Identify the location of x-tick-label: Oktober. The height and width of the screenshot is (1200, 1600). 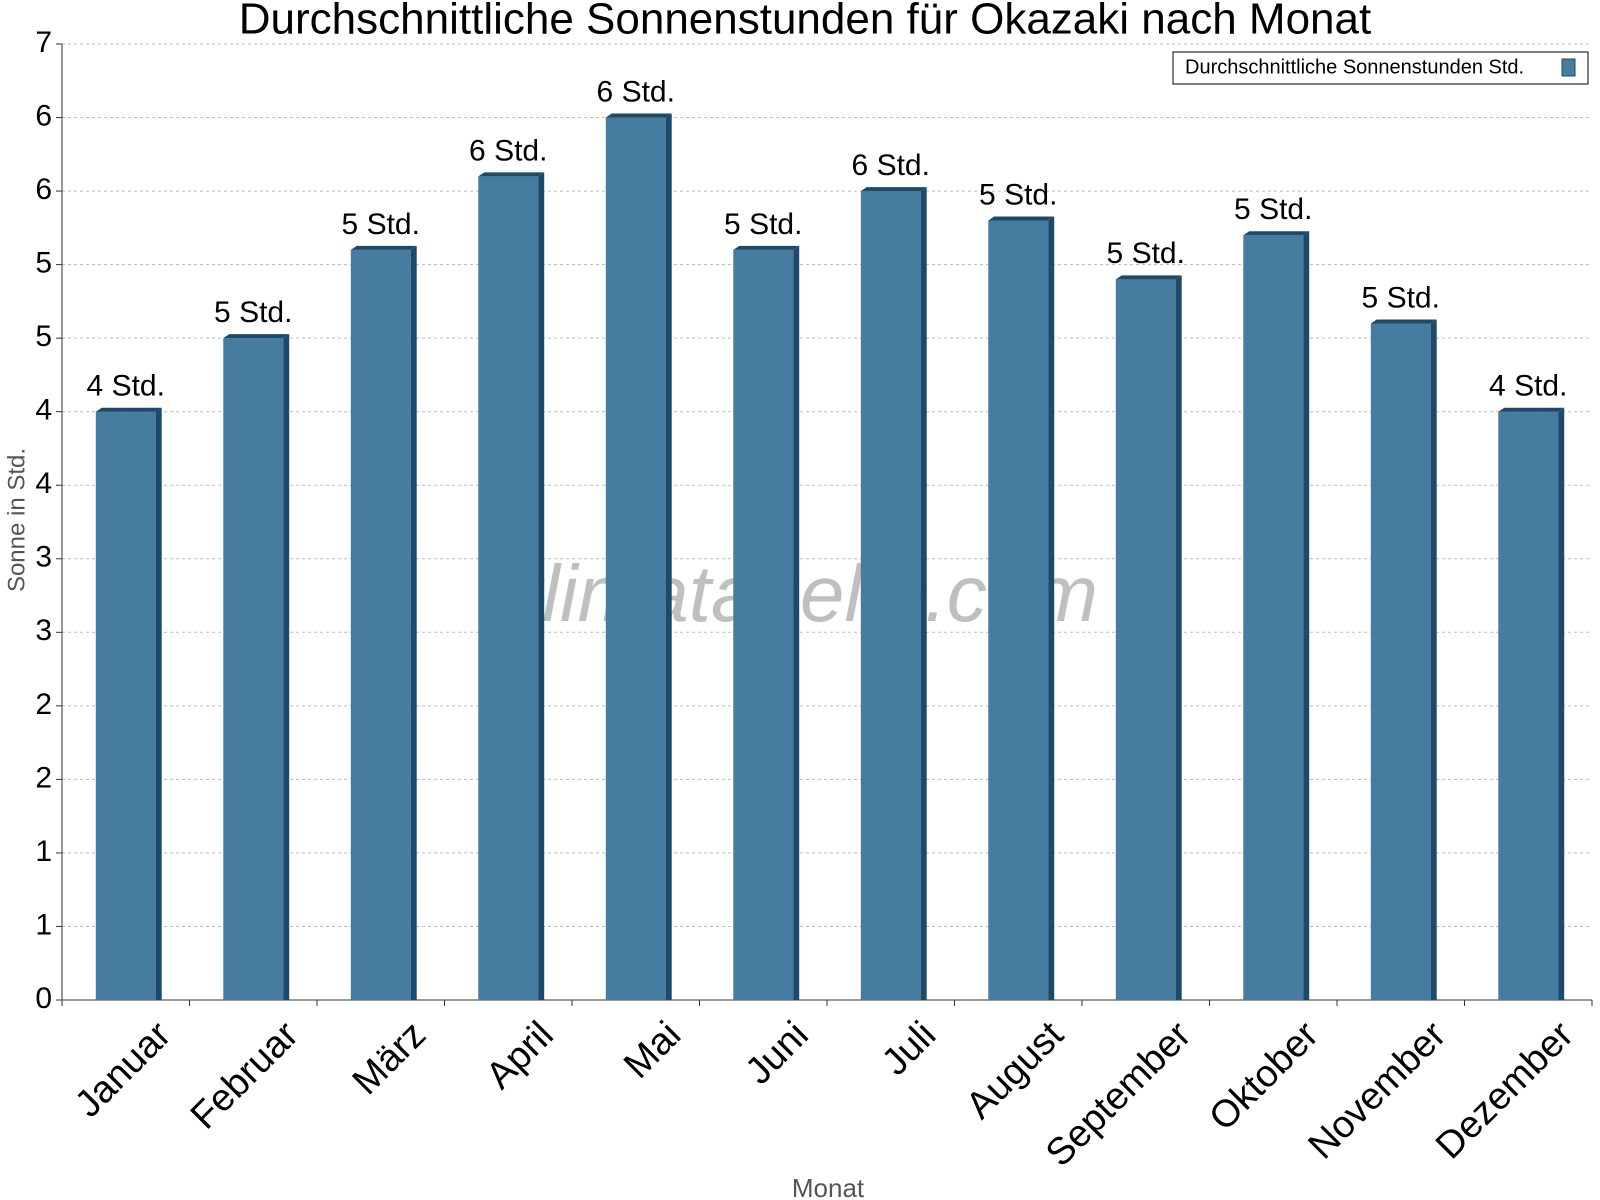
(1264, 1077).